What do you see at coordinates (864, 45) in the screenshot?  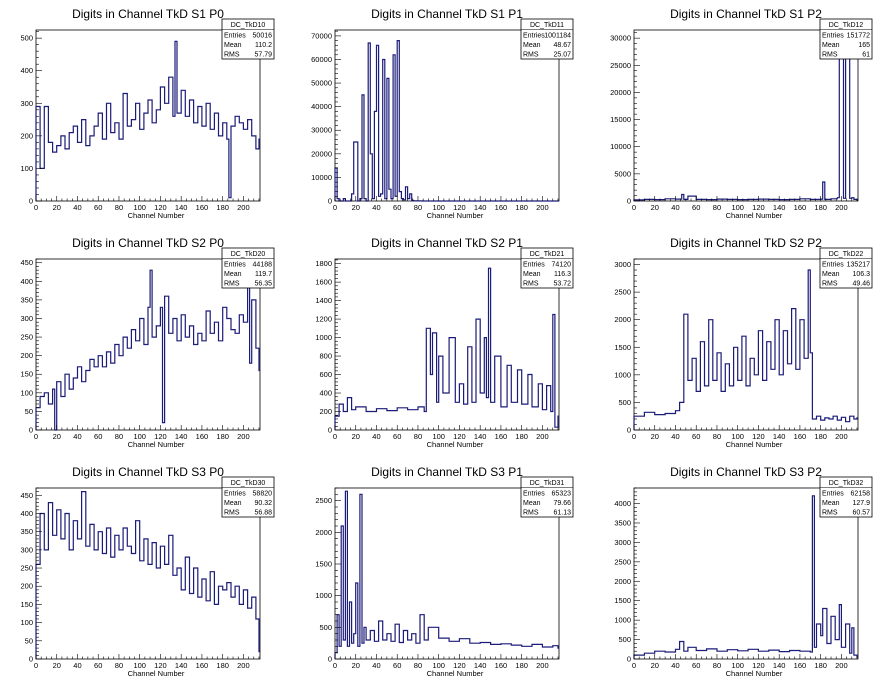 I see `stats-value: 165` at bounding box center [864, 45].